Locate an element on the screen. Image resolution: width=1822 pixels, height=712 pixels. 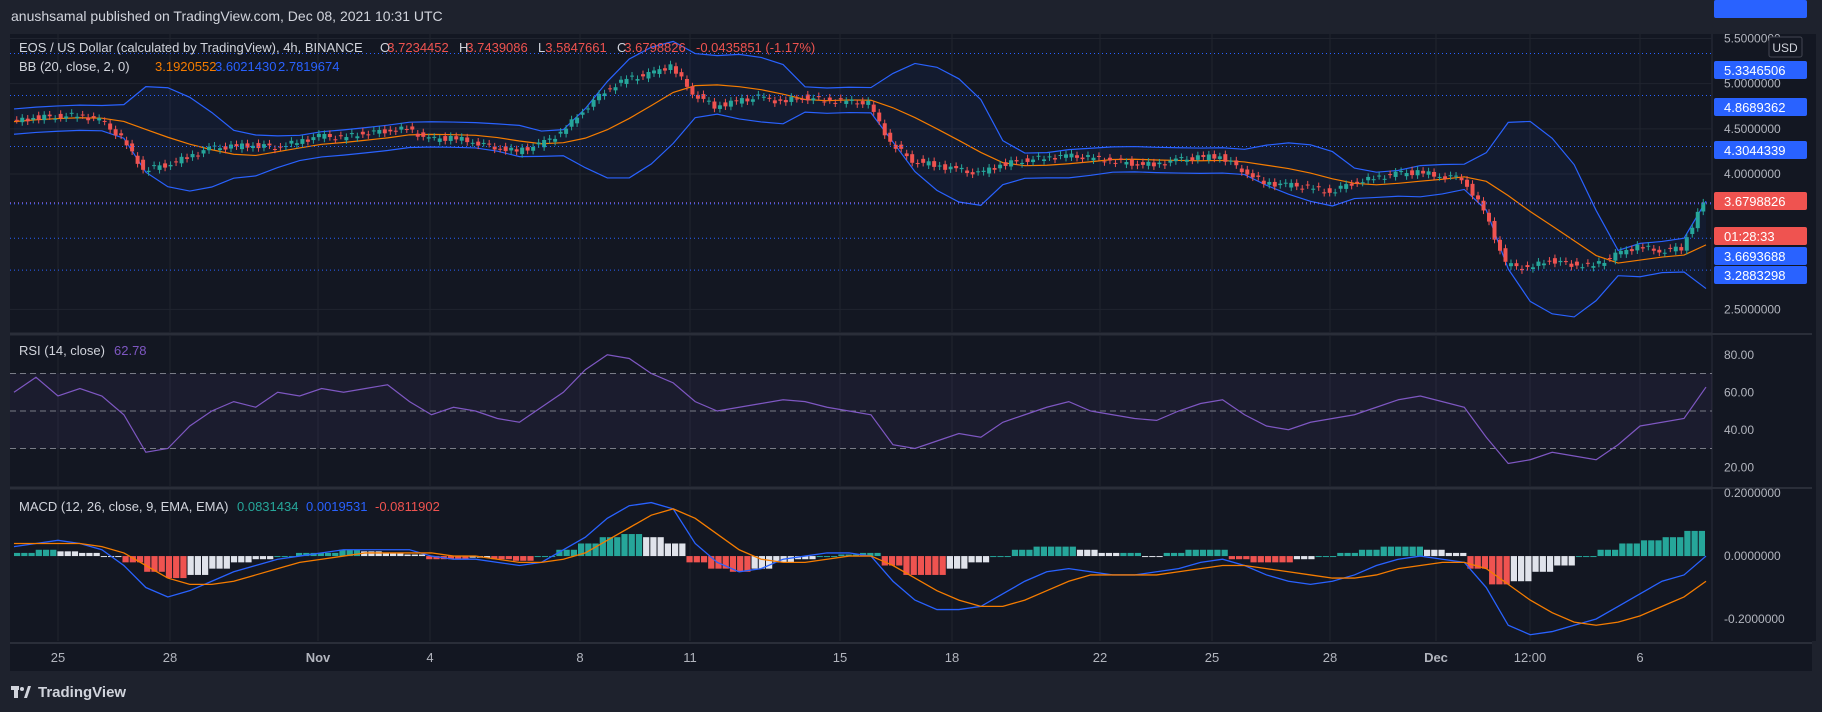
bb-basis-value: 3.1920552 is located at coordinates (185, 66).